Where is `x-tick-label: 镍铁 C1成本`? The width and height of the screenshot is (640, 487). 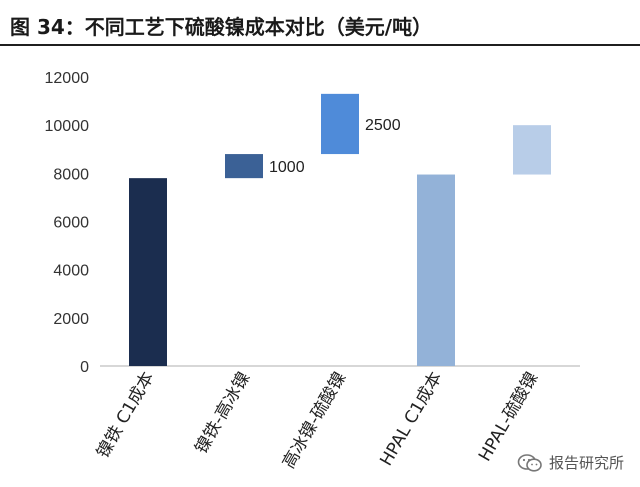
x-tick-label: 镍铁 C1成本 is located at coordinates (125, 415).